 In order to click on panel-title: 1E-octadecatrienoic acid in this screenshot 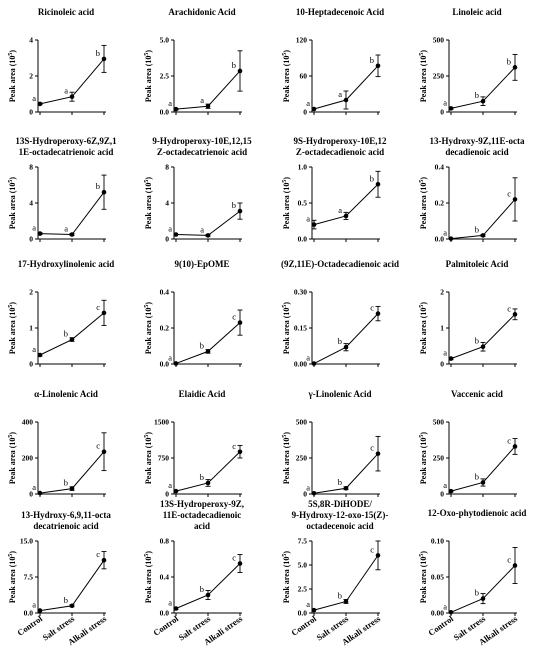, I will do `click(66, 152)`.